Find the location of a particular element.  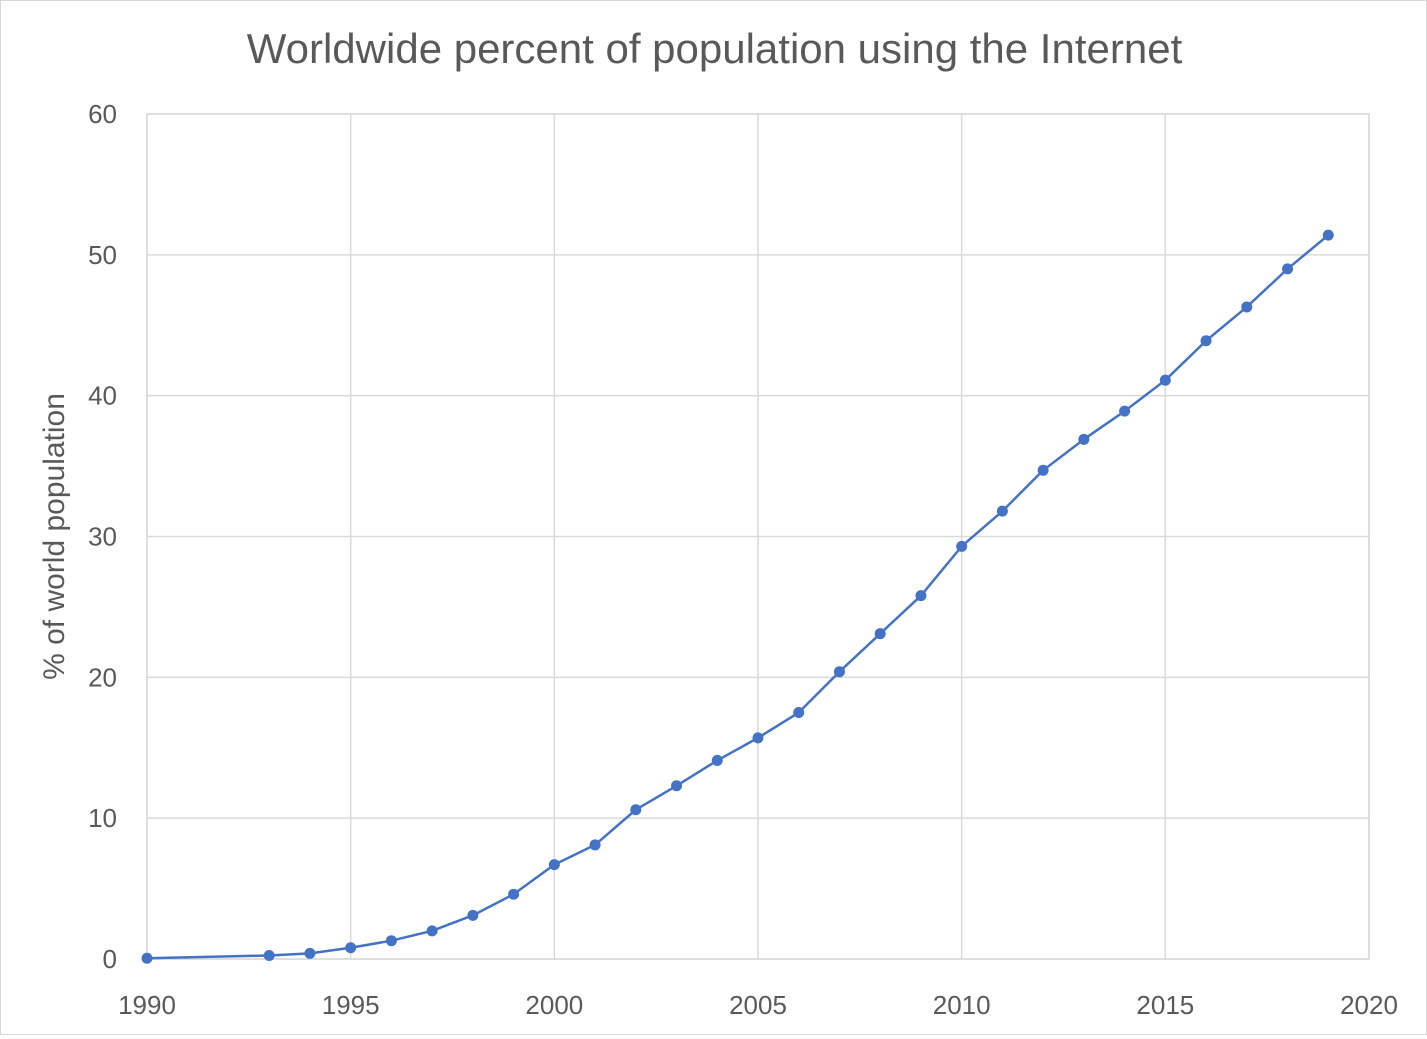

data-point-1995 is located at coordinates (351, 948).